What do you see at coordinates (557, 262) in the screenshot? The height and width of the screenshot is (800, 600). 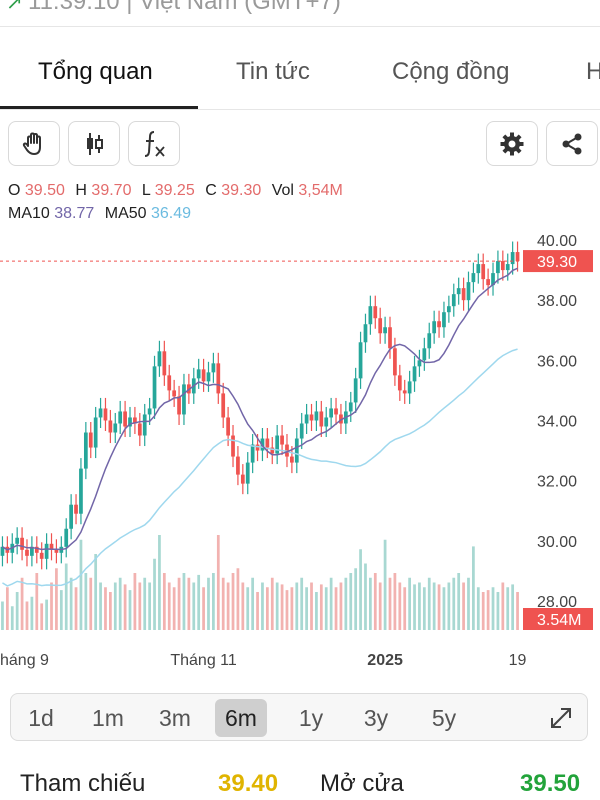 I see `current-price-label: 39.30` at bounding box center [557, 262].